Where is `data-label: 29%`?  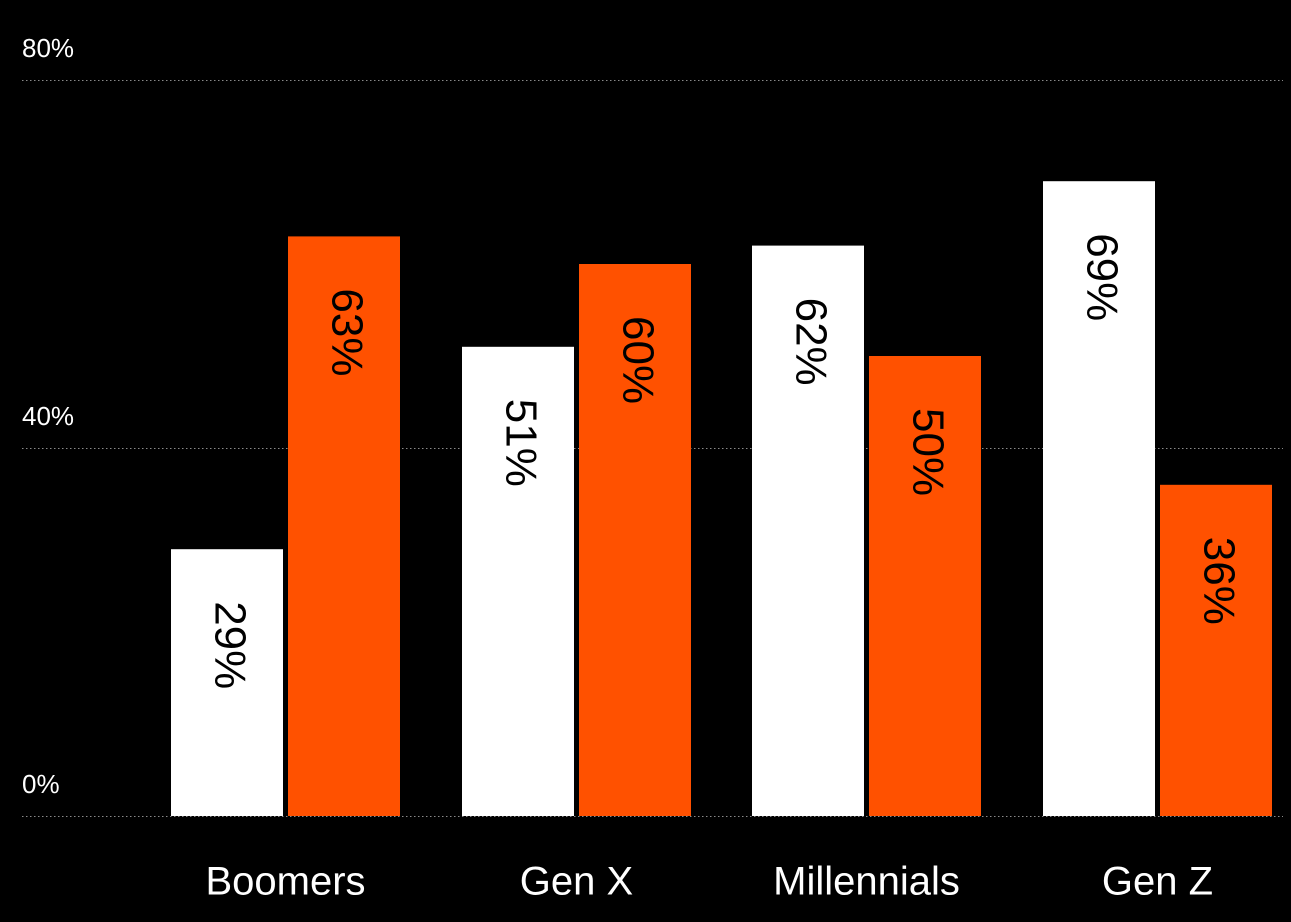 data-label: 29% is located at coordinates (229, 645).